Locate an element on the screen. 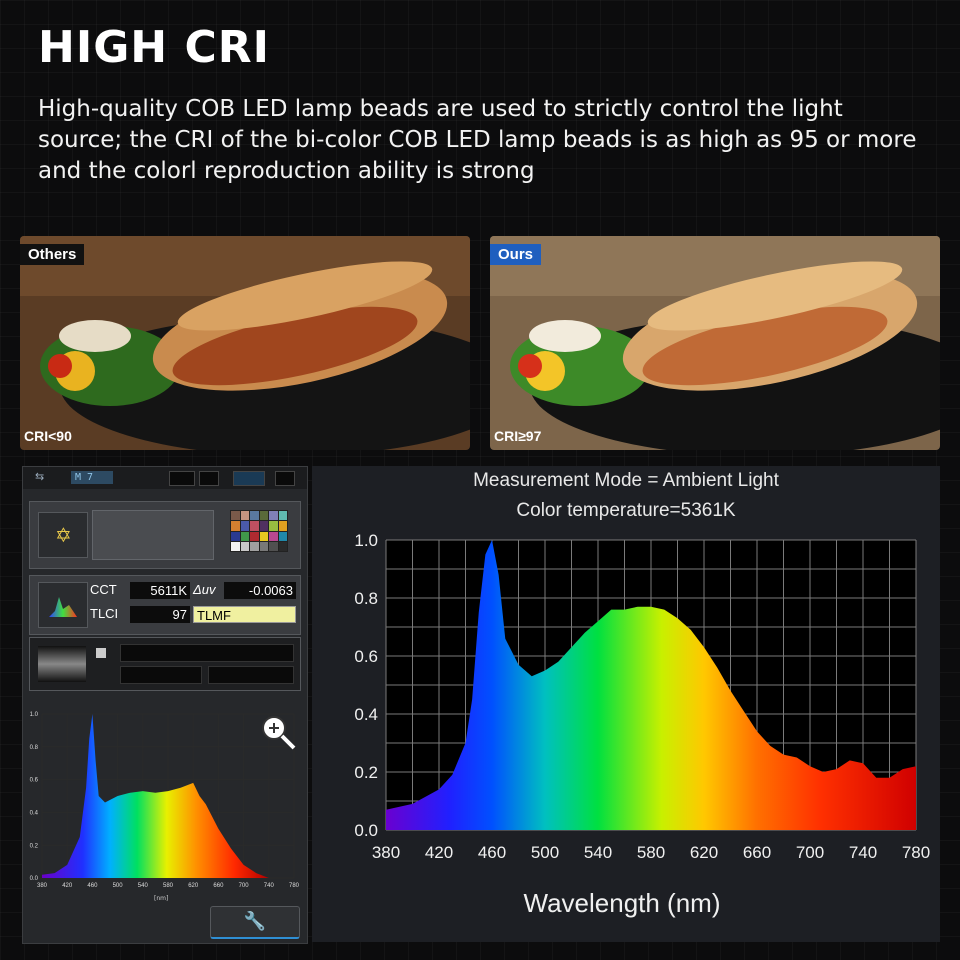  zoom-icon is located at coordinates (278, 732).